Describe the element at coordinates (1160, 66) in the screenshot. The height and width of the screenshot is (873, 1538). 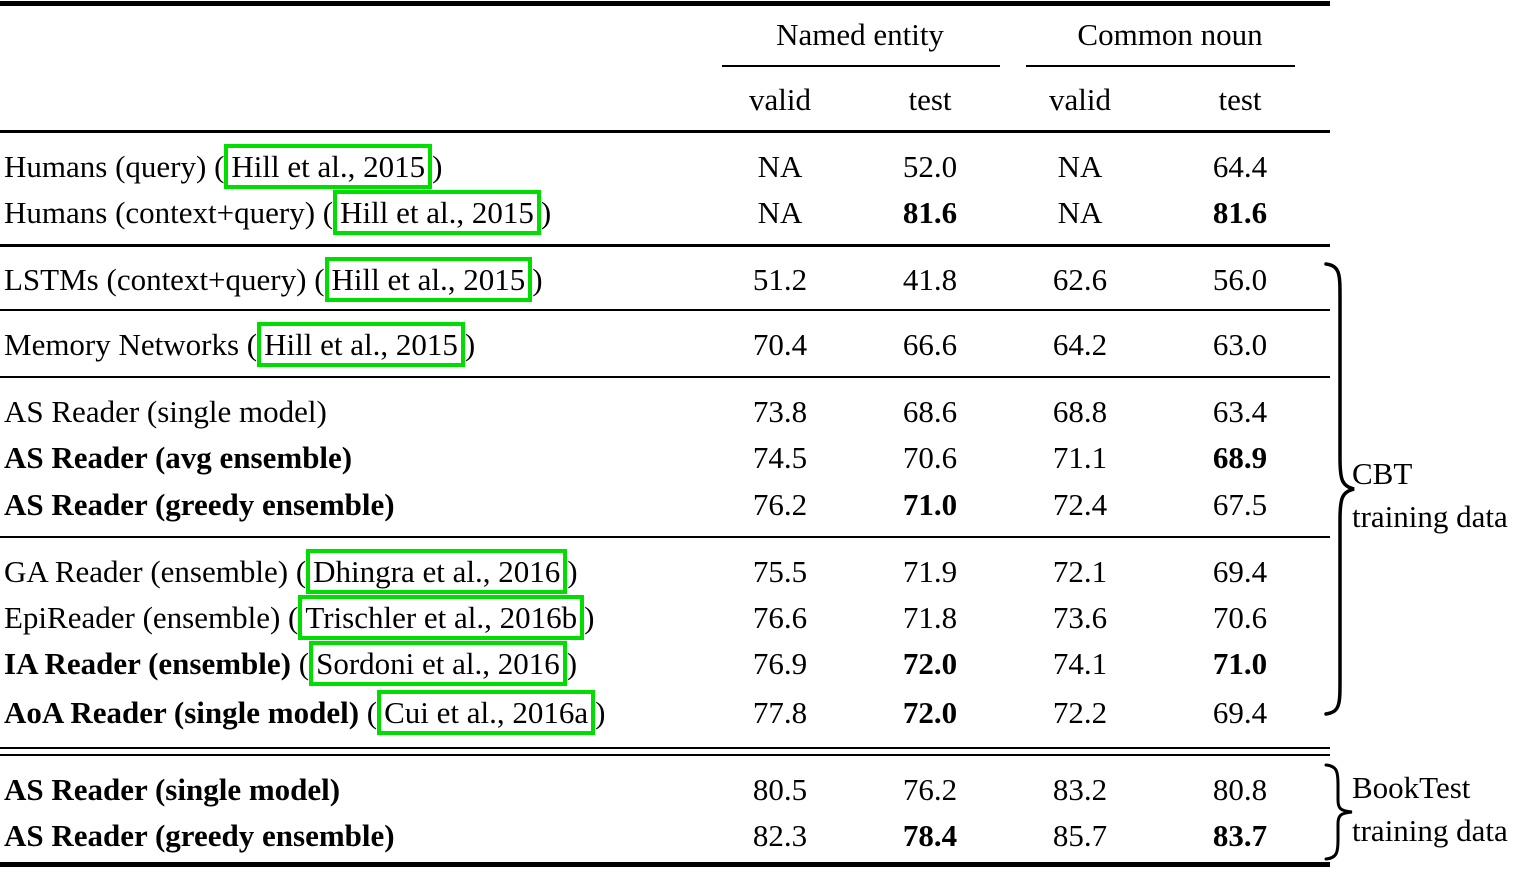
I see `common-noun-underline` at that location.